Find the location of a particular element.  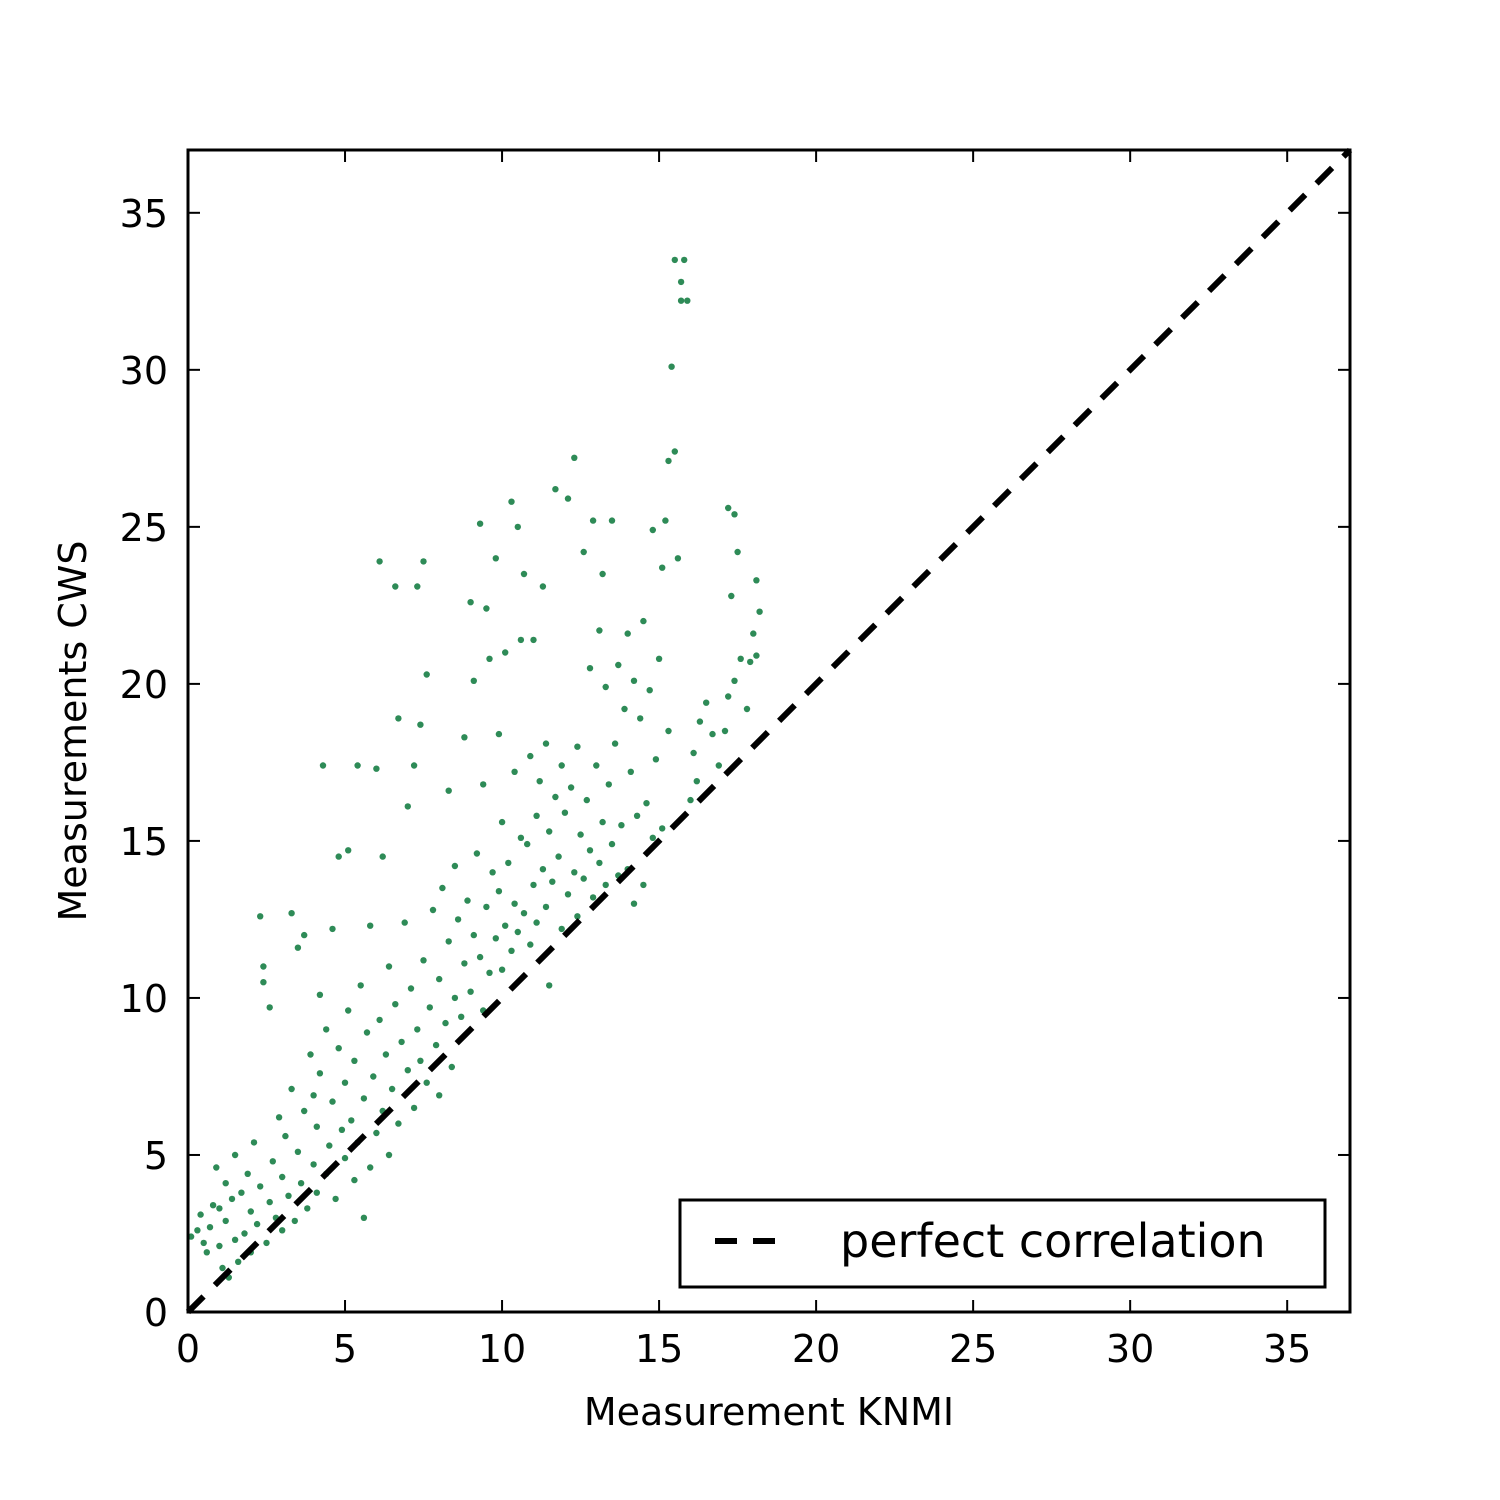

legend-label: perfect correlation is located at coordinates (1053, 1241).